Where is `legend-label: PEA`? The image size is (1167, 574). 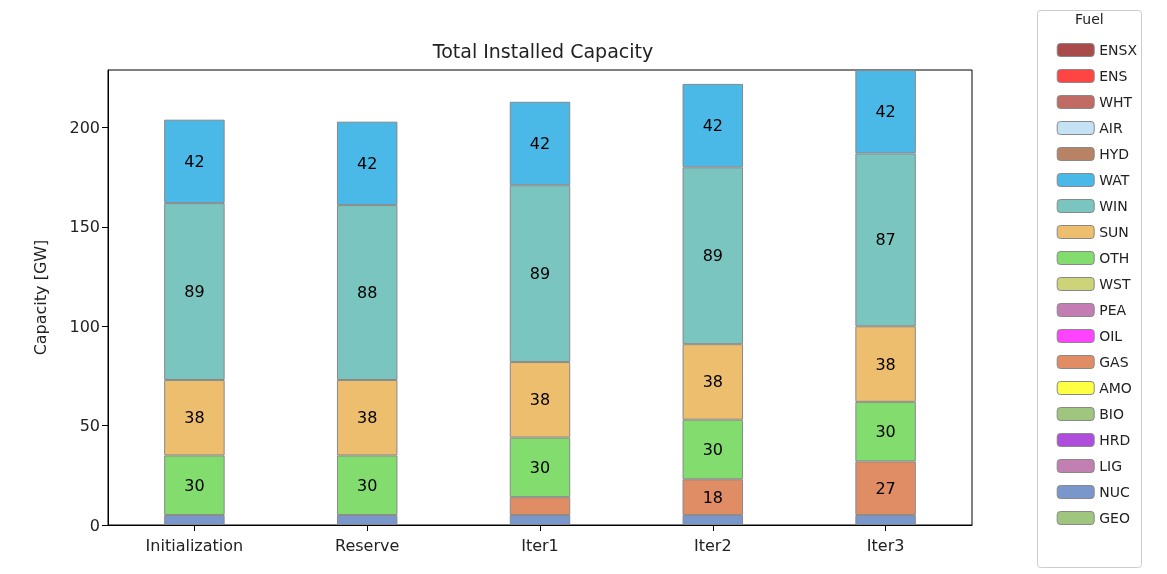 legend-label: PEA is located at coordinates (1113, 310).